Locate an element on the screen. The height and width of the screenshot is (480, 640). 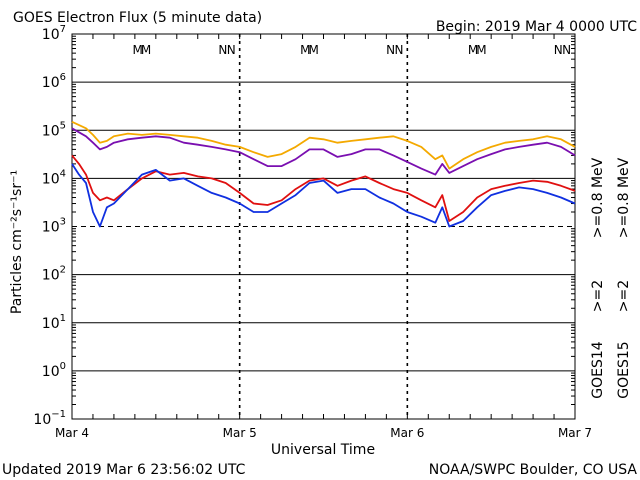
satellite-markers: MM N N MM N N MM N N is located at coordinates (351, 50).